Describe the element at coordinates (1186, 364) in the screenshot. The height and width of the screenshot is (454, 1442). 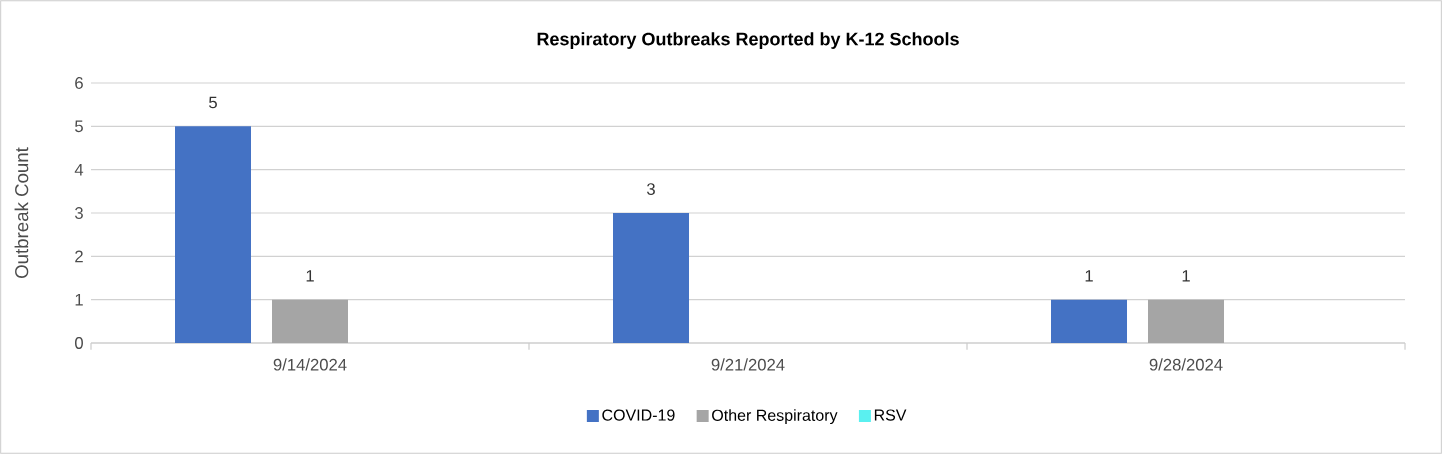
I see `x-tick-label: 9/28/2024` at that location.